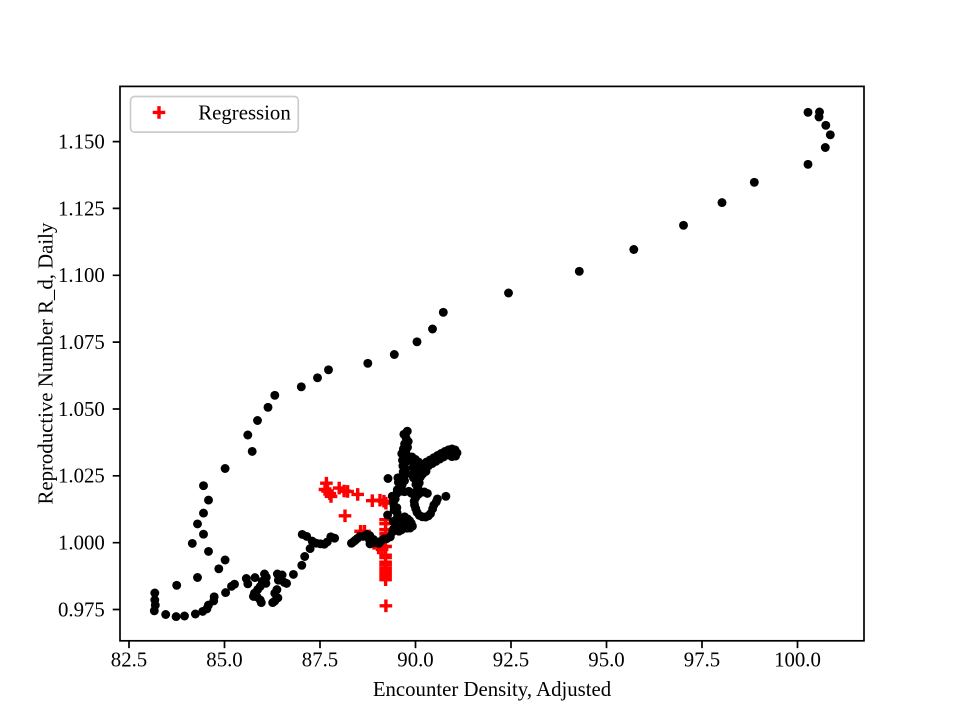 This screenshot has width=960, height=720. Describe the element at coordinates (129, 660) in the screenshot. I see `svg-text: 82.5` at that location.